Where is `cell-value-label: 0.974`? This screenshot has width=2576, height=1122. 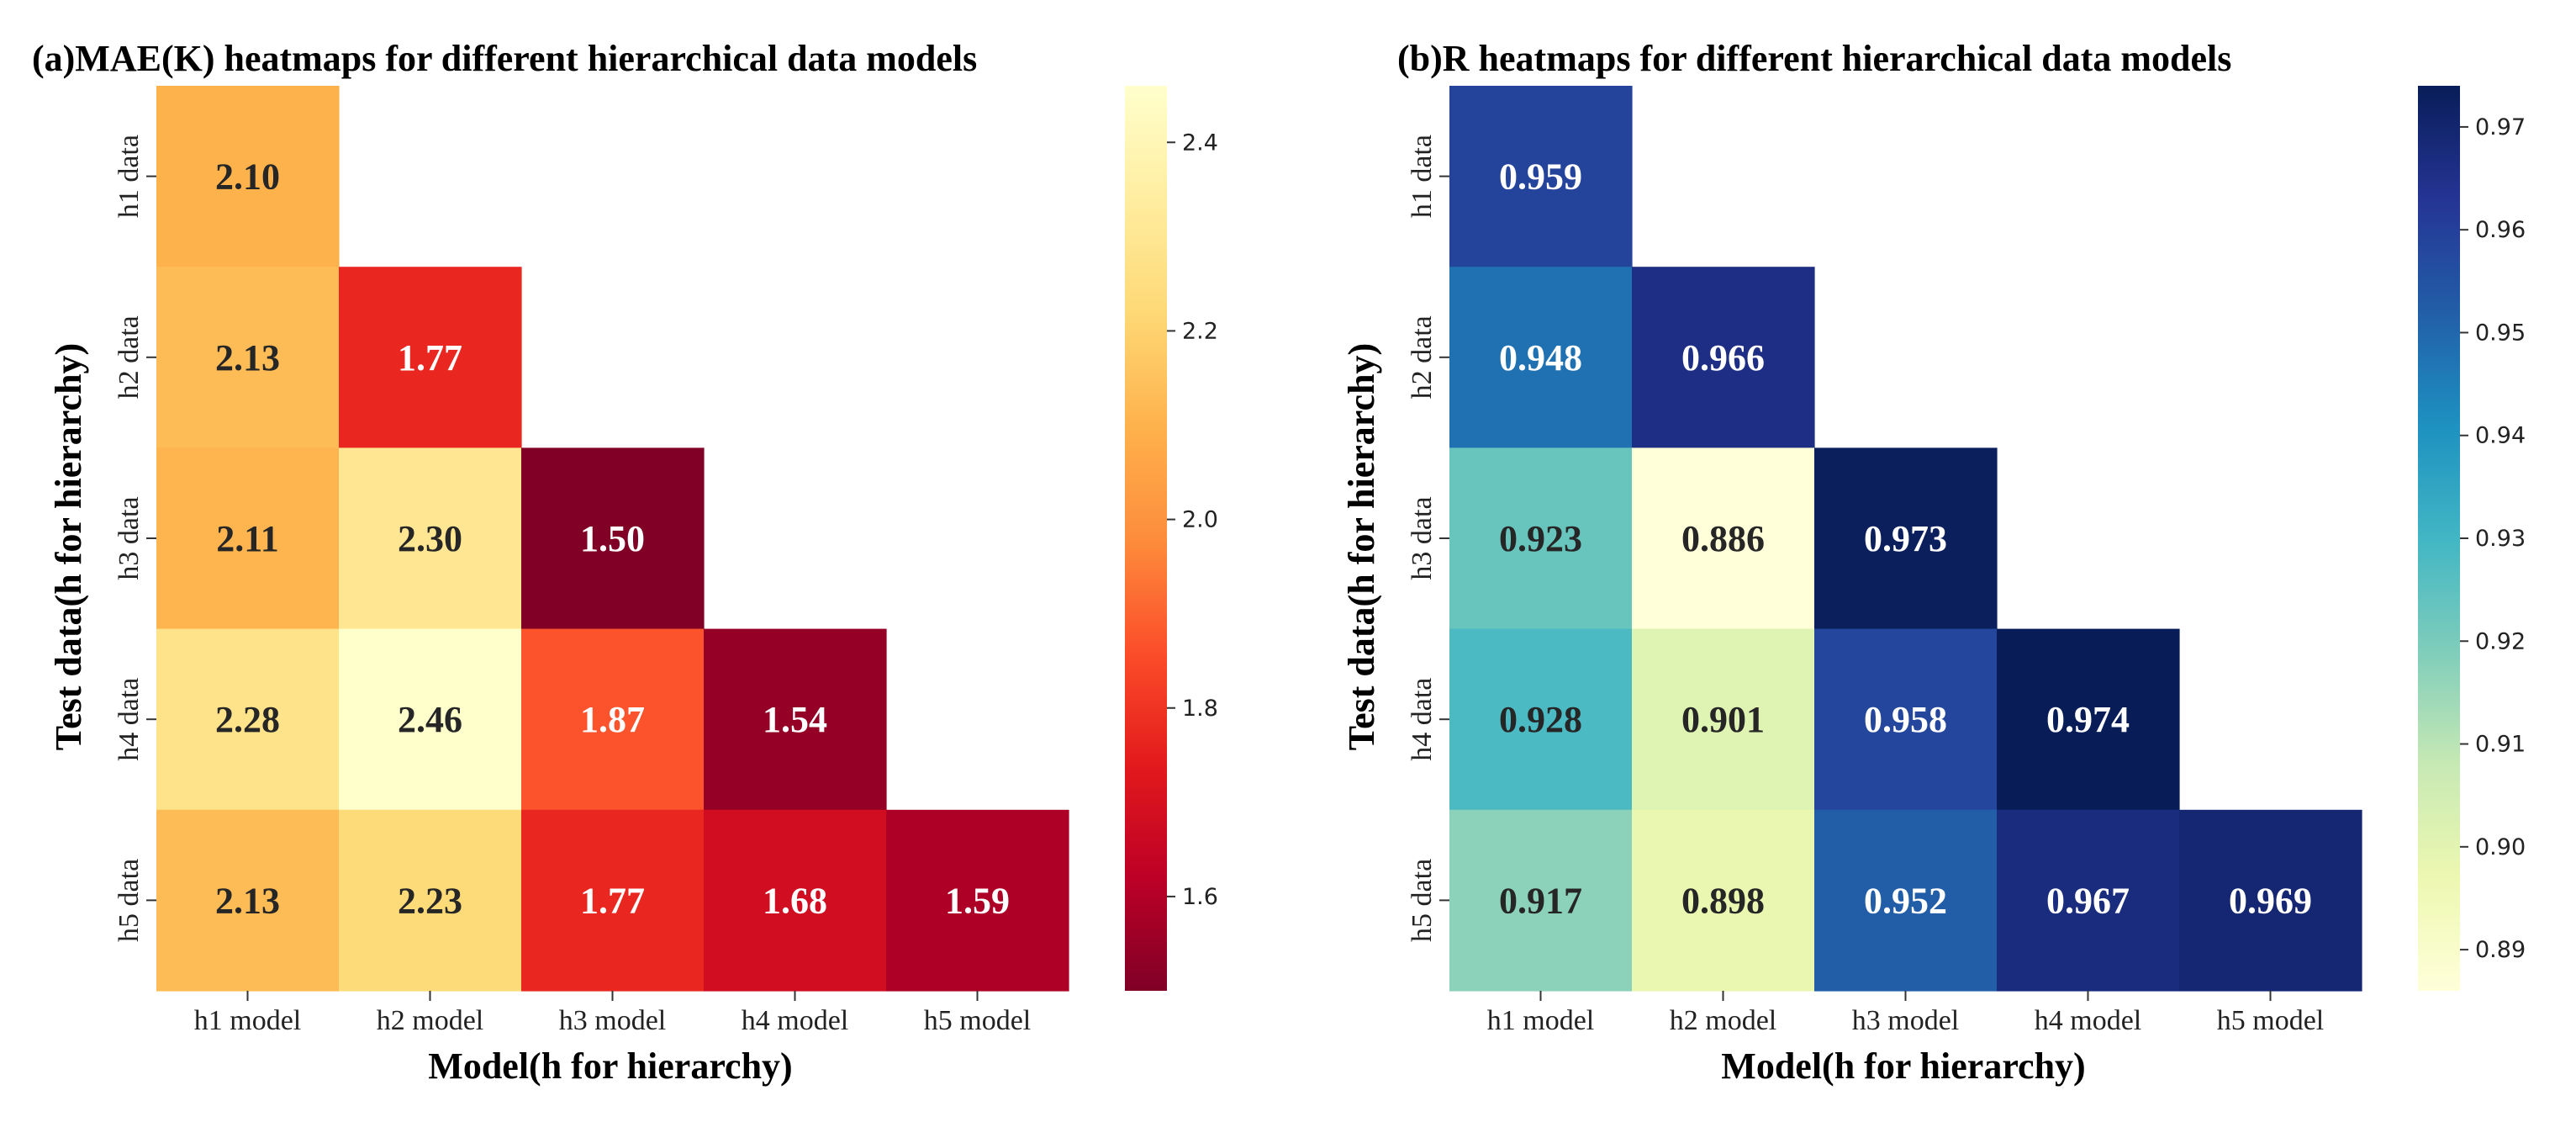
cell-value-label: 0.974 is located at coordinates (2088, 719).